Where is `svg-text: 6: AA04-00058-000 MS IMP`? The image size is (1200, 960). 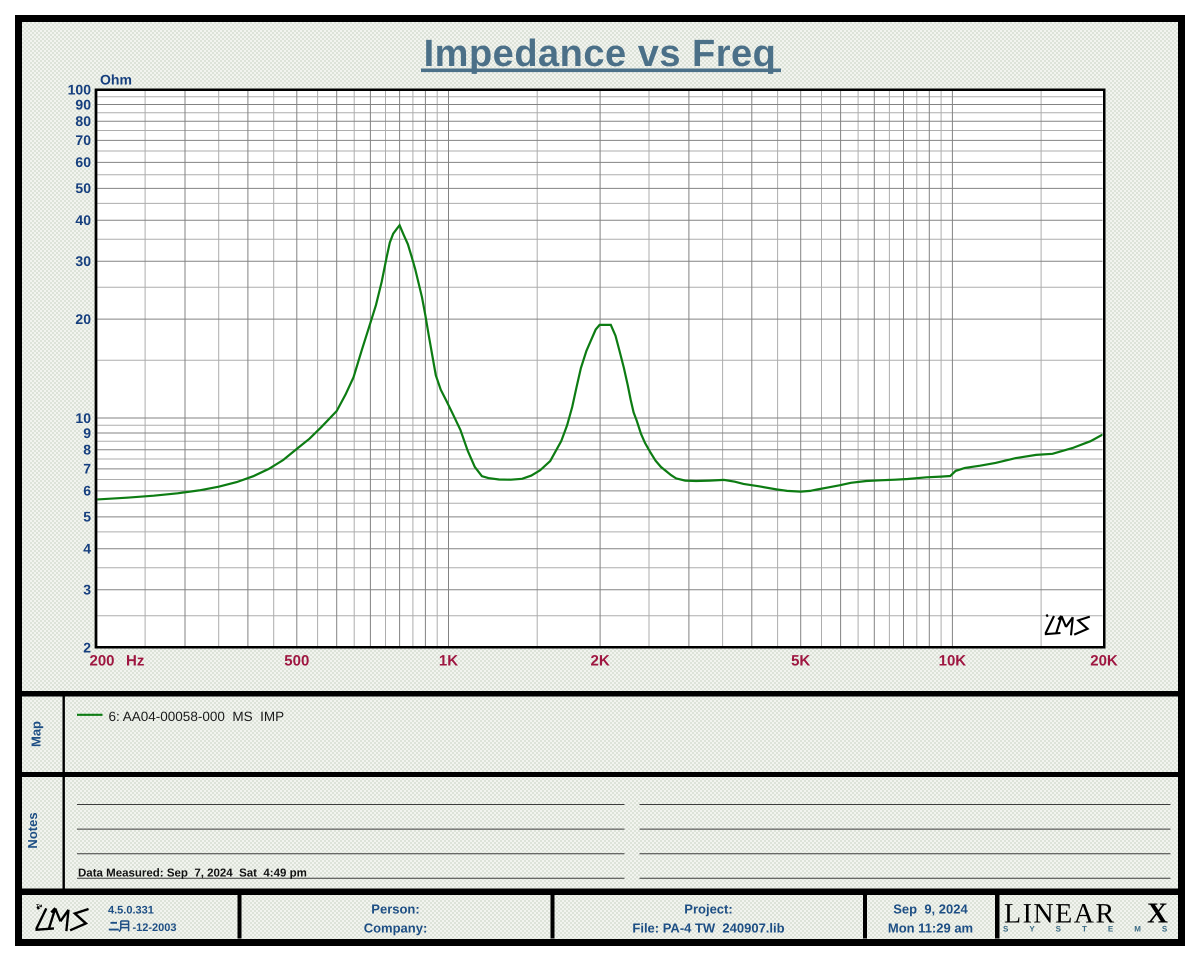
svg-text: 6: AA04-00058-000 MS IMP is located at coordinates (197, 716).